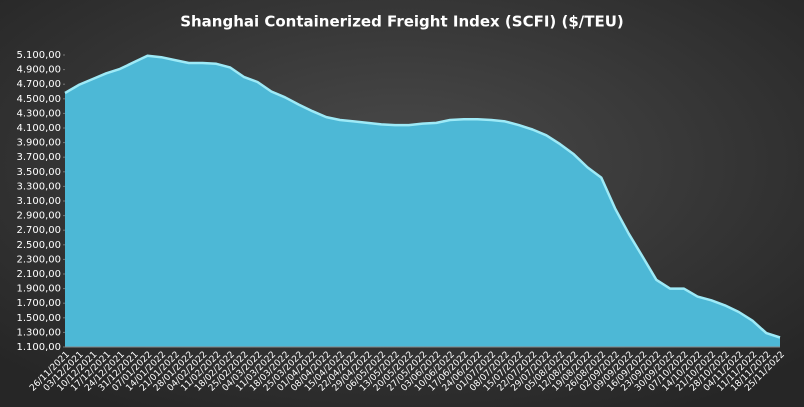  I want to click on y-tick-label: 2.900,00, so click(38, 216).